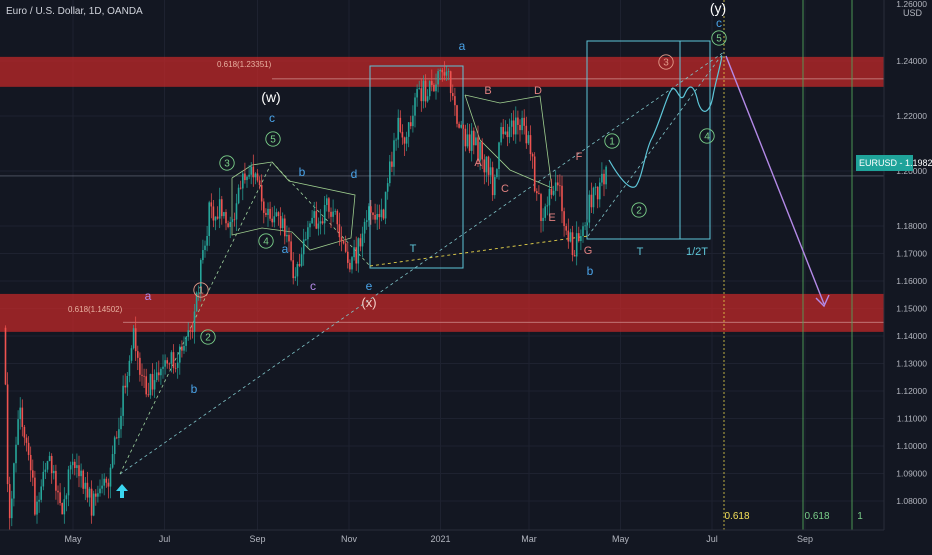  I want to click on label-c: c, so click(719, 23).